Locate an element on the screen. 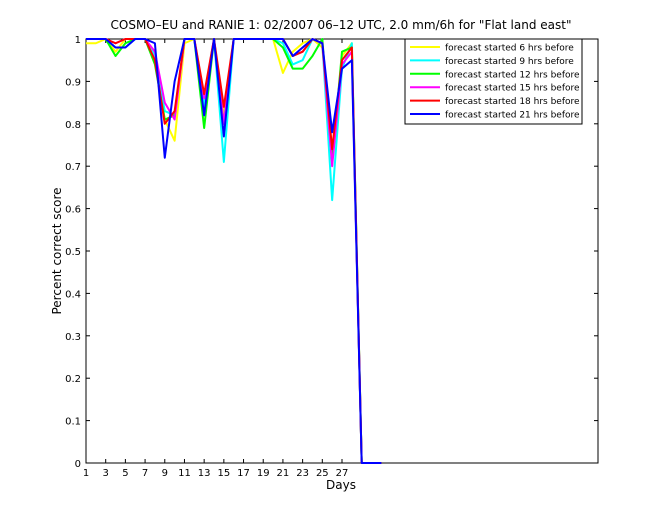  y-tick-label: 0.5 is located at coordinates (73, 252).